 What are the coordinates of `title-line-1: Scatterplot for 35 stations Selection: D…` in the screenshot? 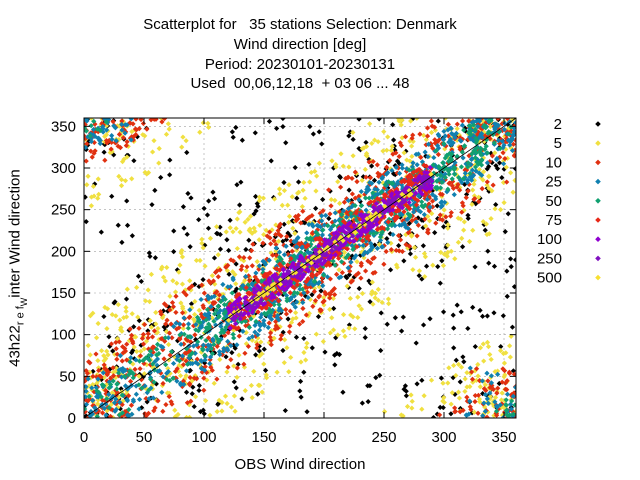 It's located at (300, 24).